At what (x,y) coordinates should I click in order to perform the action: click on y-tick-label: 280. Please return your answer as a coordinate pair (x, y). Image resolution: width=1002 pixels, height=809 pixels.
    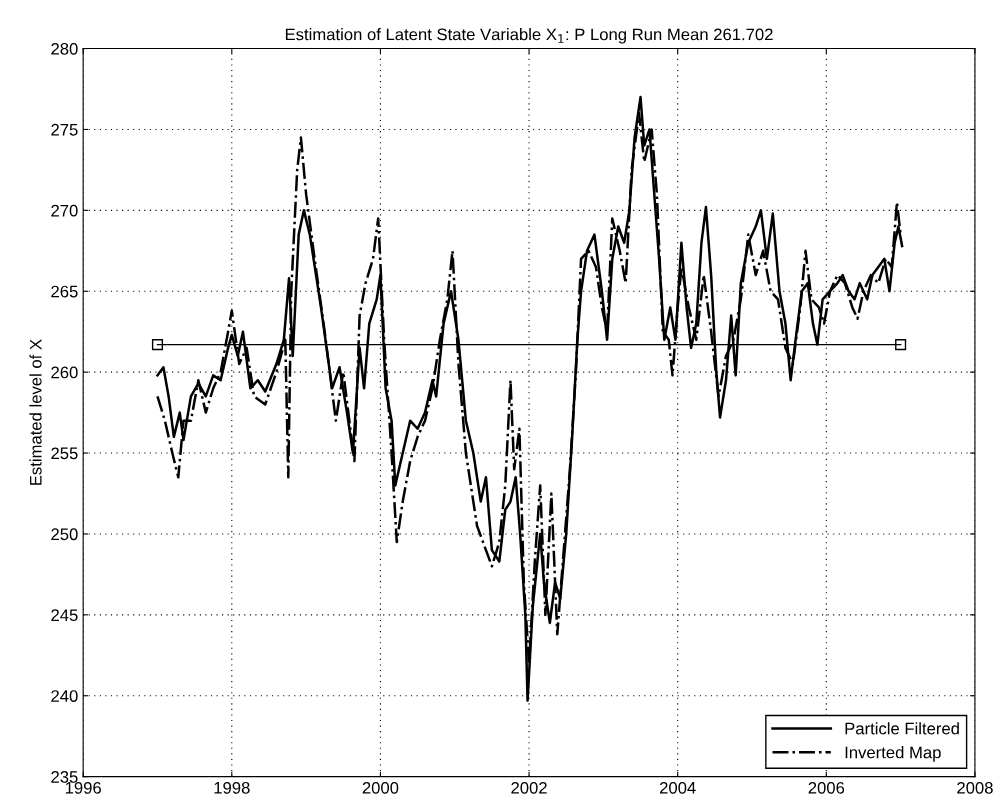
    Looking at the image, I should click on (64, 48).